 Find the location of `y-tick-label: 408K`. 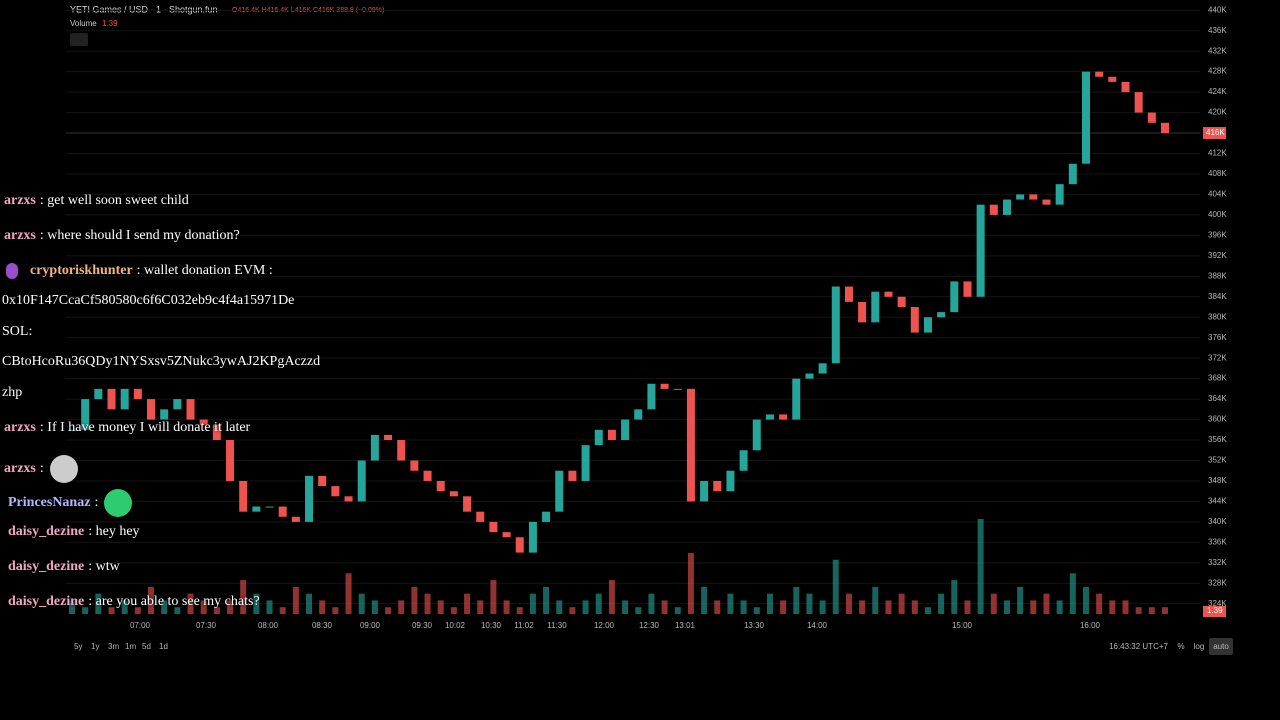

y-tick-label: 408K is located at coordinates (1217, 173).